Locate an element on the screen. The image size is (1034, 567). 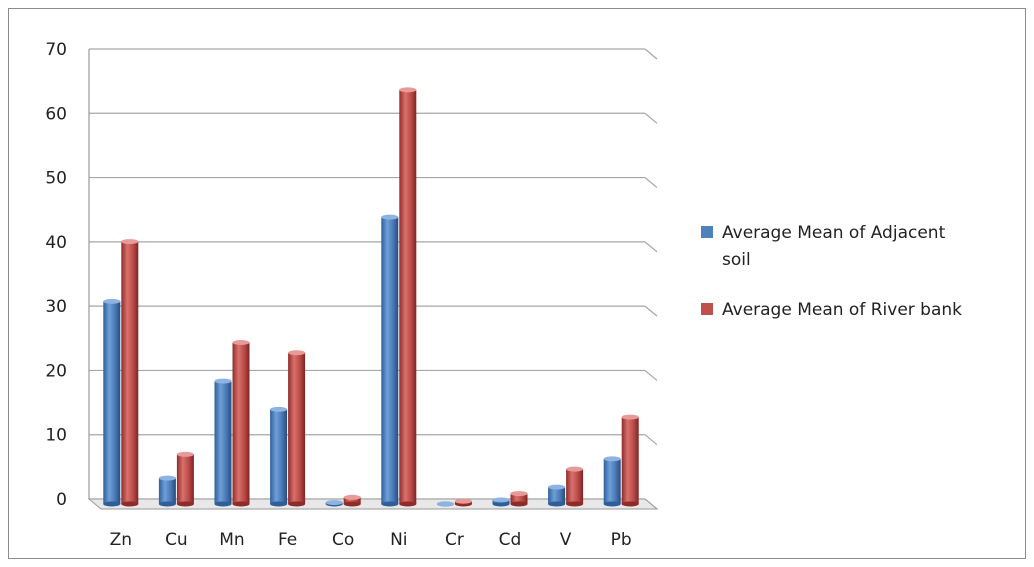
x-tick-label: Ni is located at coordinates (398, 540).